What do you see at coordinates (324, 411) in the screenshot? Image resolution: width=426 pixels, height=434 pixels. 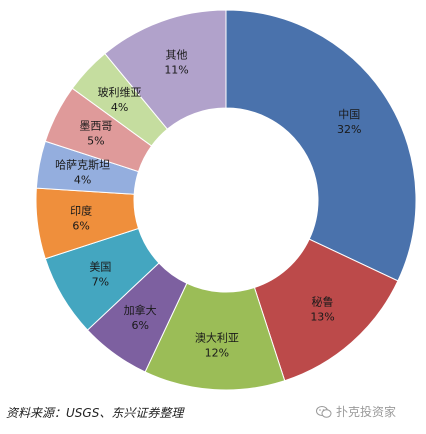 I see `wechat-icon` at bounding box center [324, 411].